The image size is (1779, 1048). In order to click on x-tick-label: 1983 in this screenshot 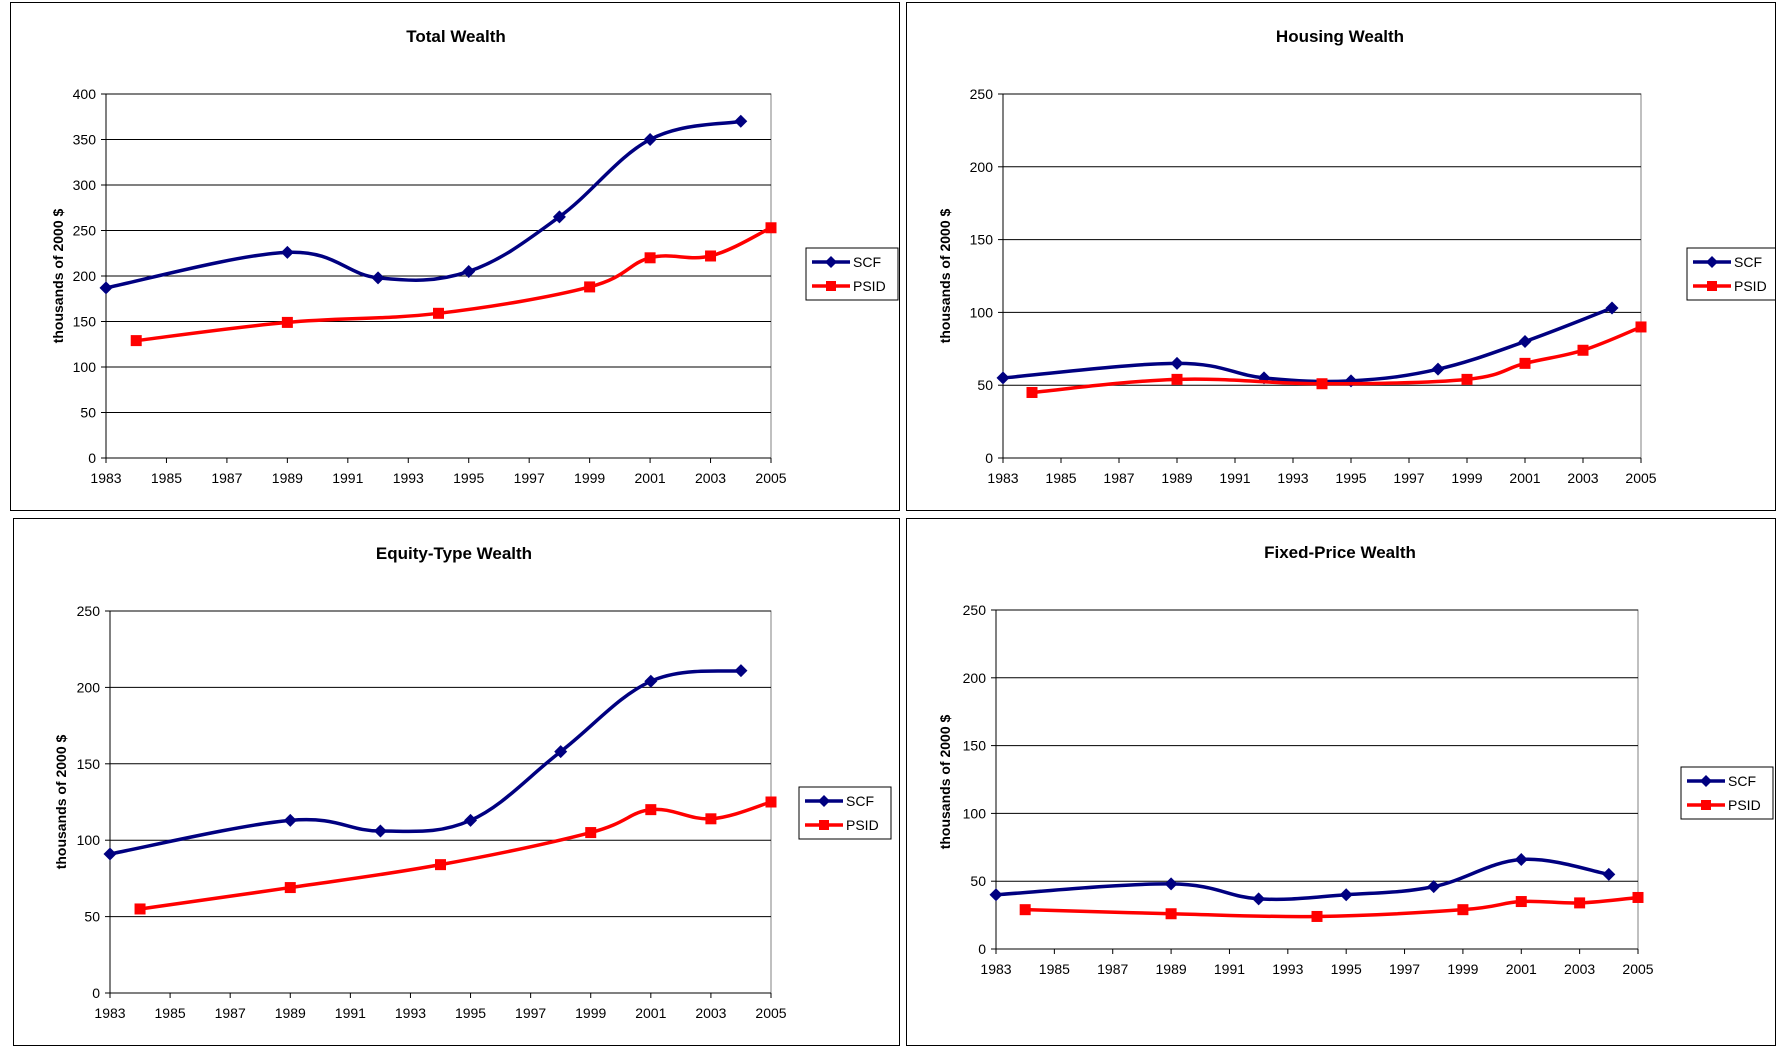, I will do `click(109, 1013)`.